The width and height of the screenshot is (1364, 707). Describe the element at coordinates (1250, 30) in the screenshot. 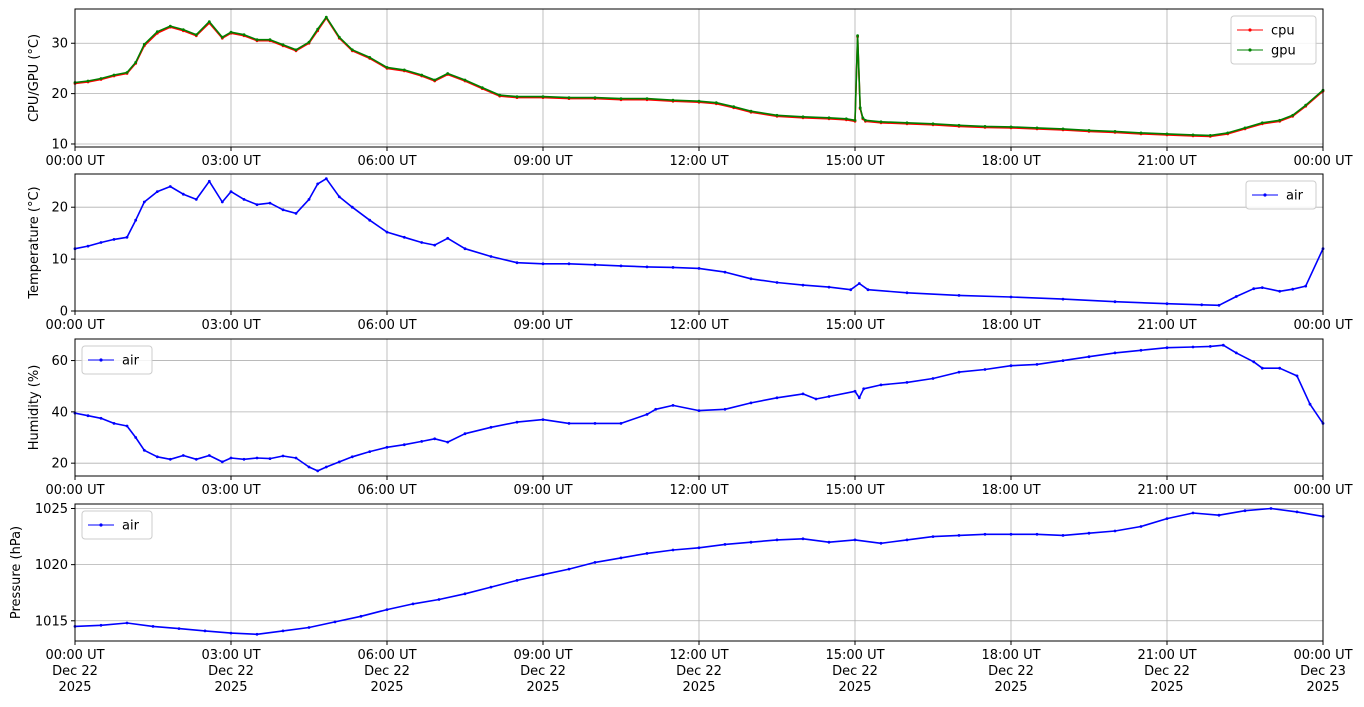

I see `legend-marker-cpu` at that location.